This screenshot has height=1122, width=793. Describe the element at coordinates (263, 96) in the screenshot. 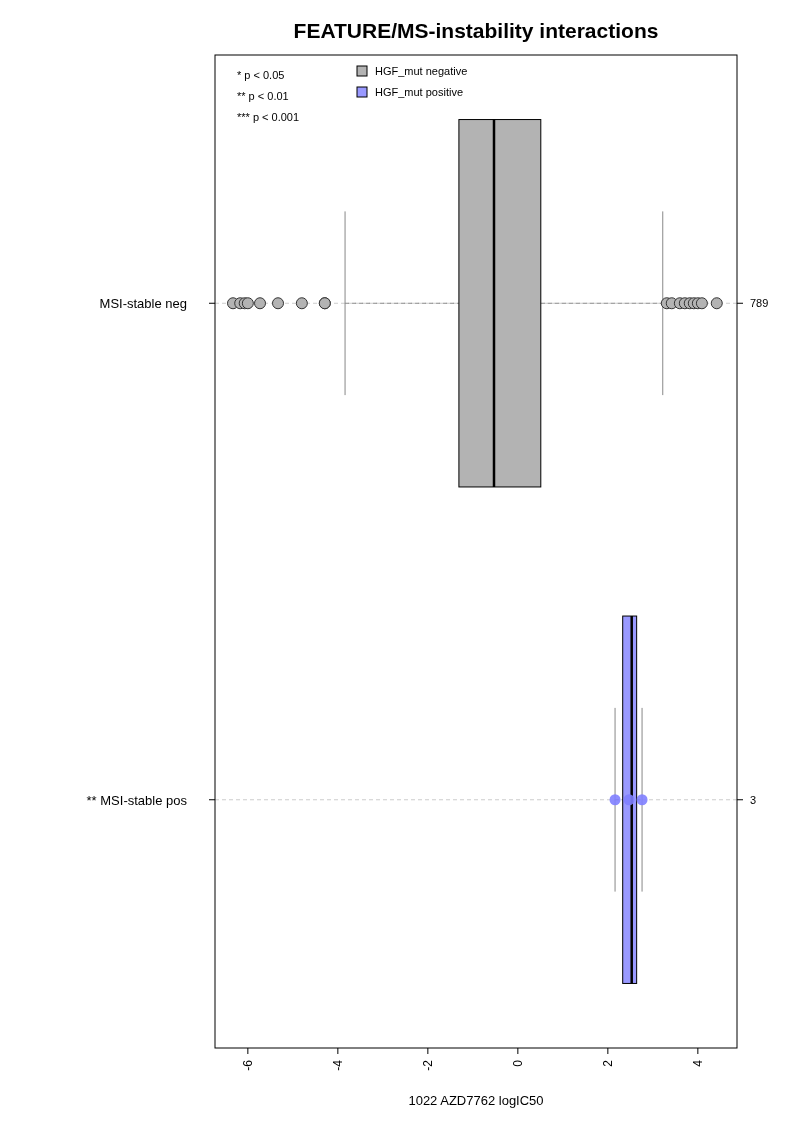

I see `annotation: ** p < 0.01` at that location.